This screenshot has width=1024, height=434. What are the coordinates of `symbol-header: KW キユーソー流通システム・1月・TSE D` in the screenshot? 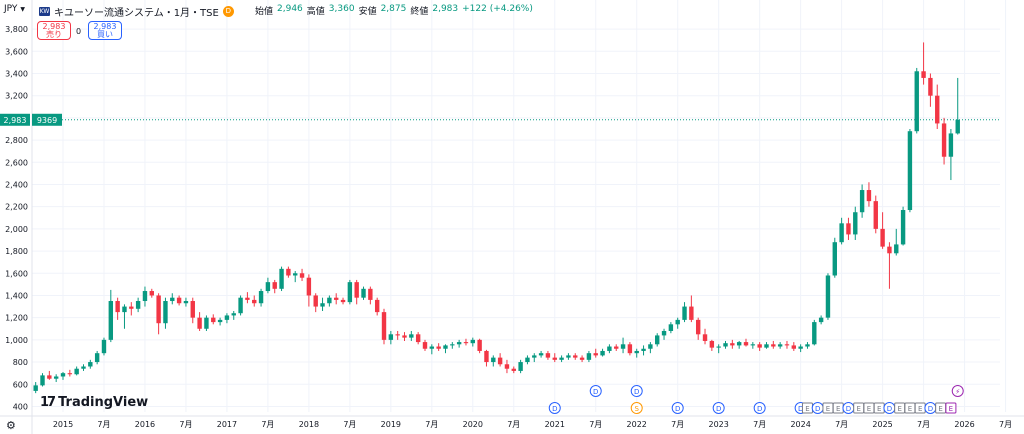 It's located at (136, 11).